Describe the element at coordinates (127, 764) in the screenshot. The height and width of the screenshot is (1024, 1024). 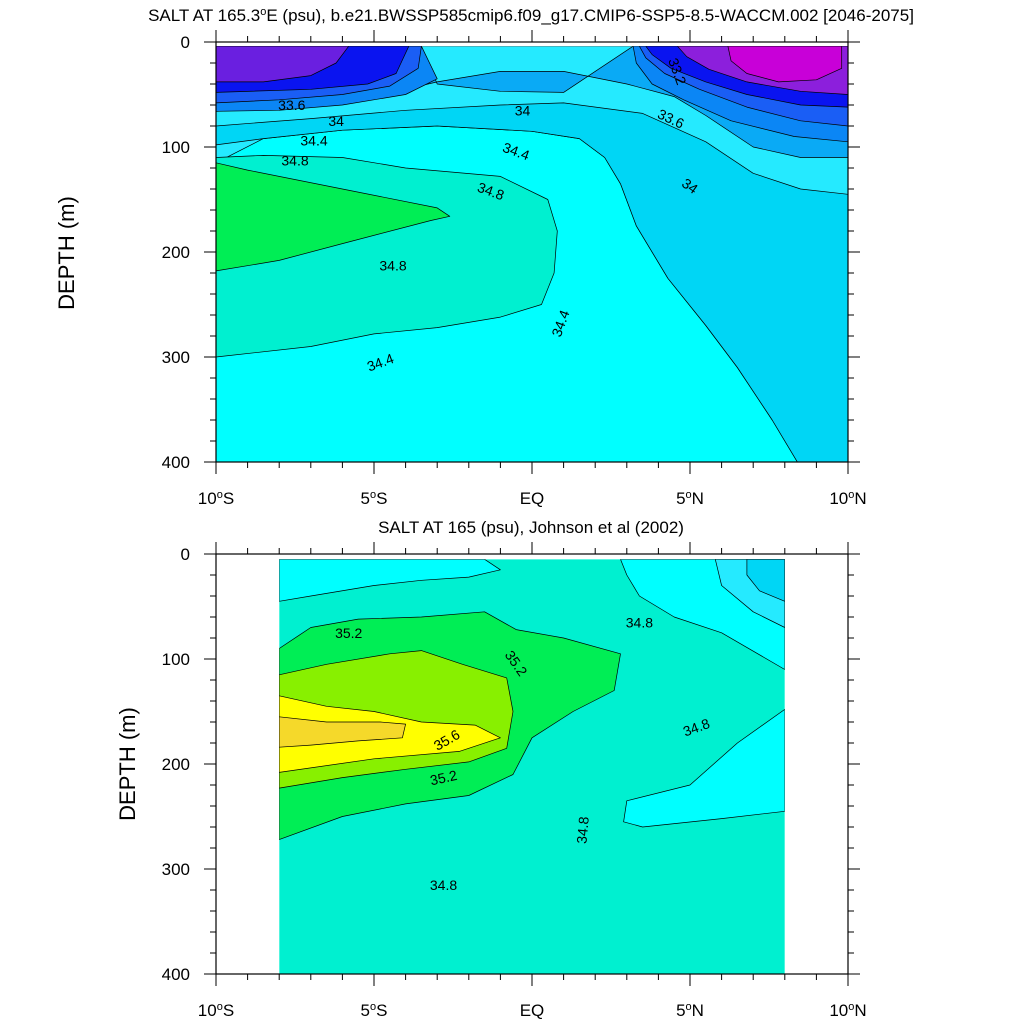
I see `obs-y-axis-label: DEPTH (m)` at that location.